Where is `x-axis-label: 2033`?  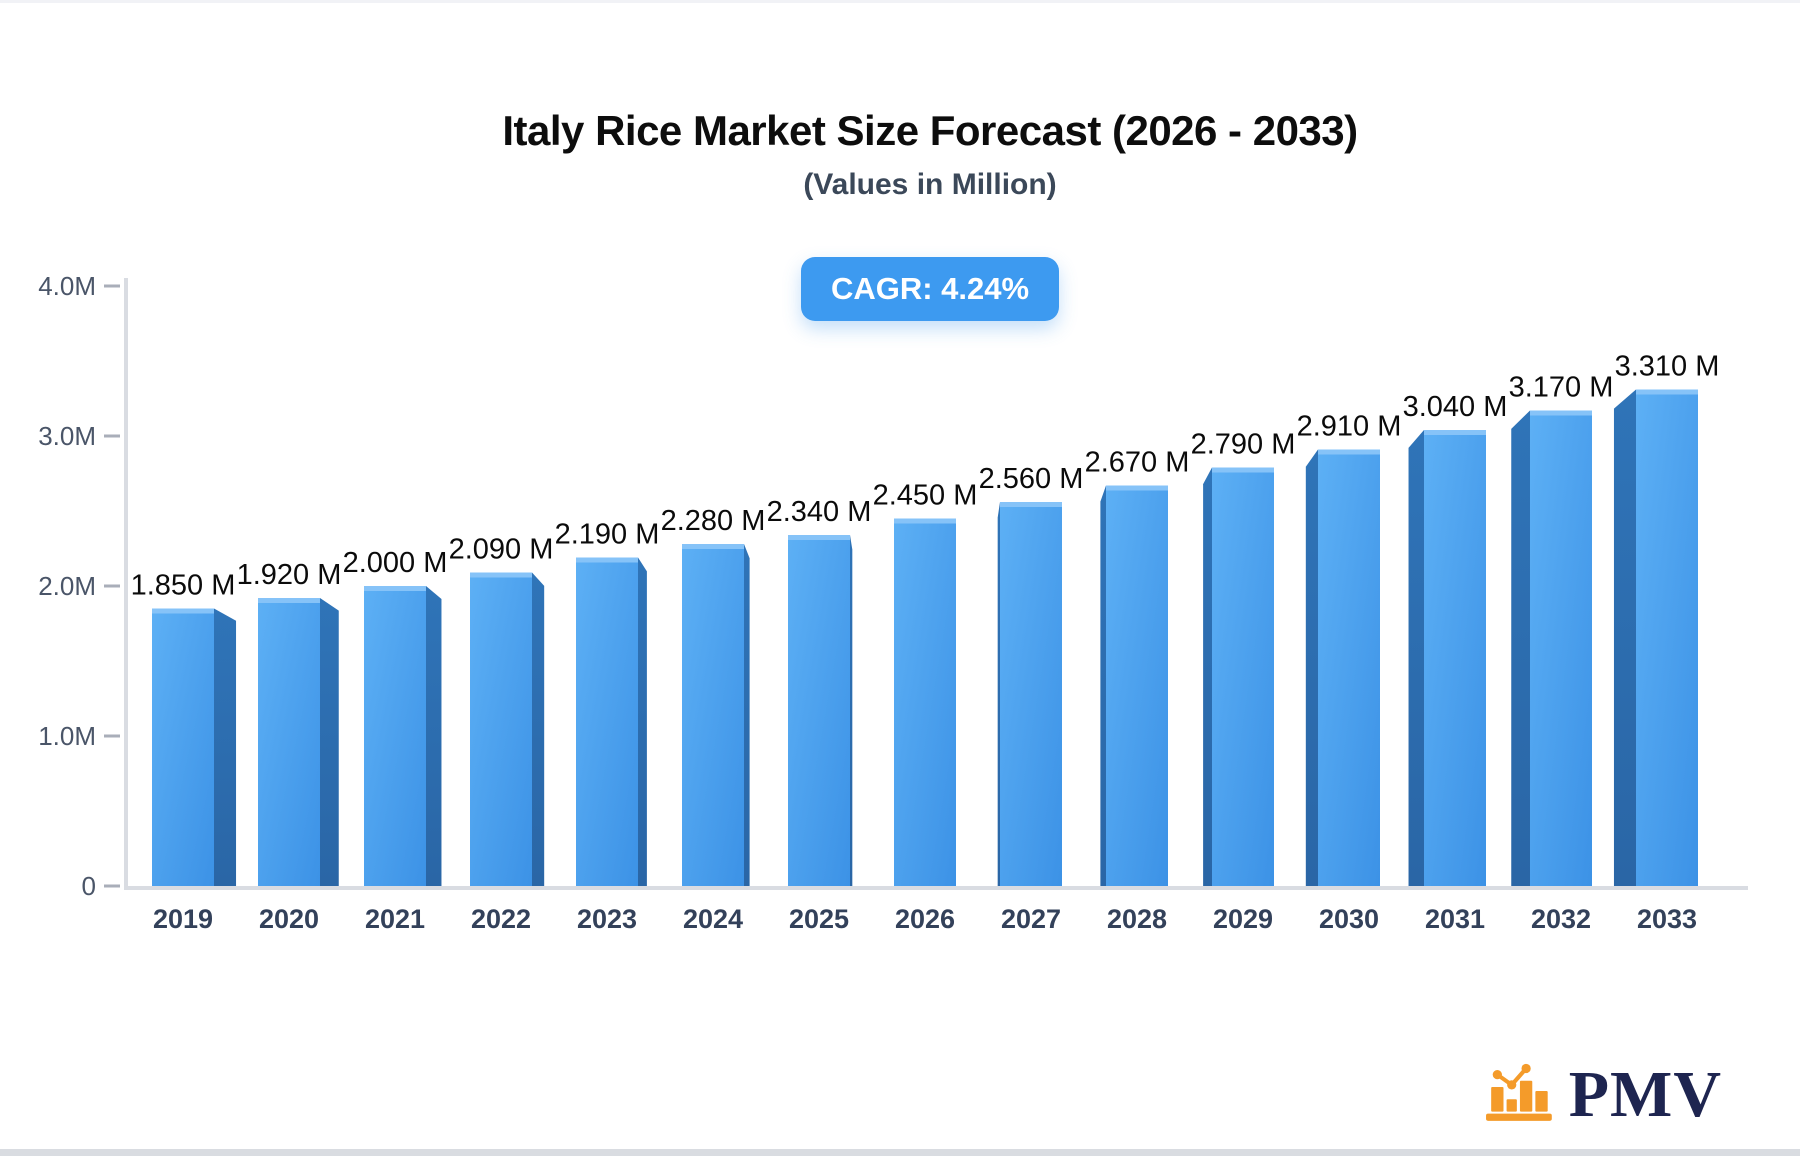
x-axis-label: 2033 is located at coordinates (1667, 919).